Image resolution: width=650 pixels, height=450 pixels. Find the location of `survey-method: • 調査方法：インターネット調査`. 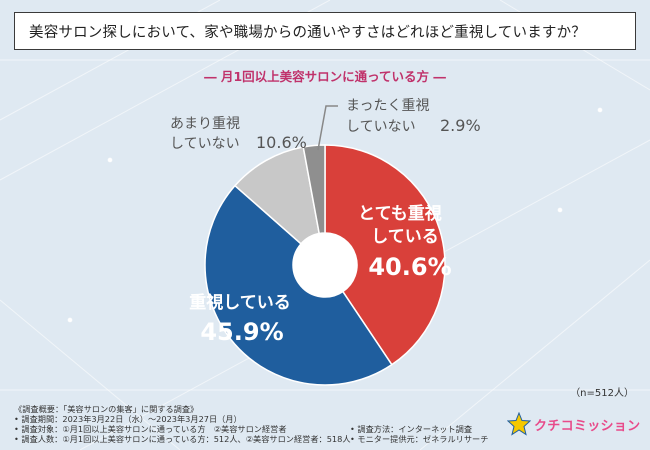

survey-method: • 調査方法：インターネット調査 is located at coordinates (411, 429).